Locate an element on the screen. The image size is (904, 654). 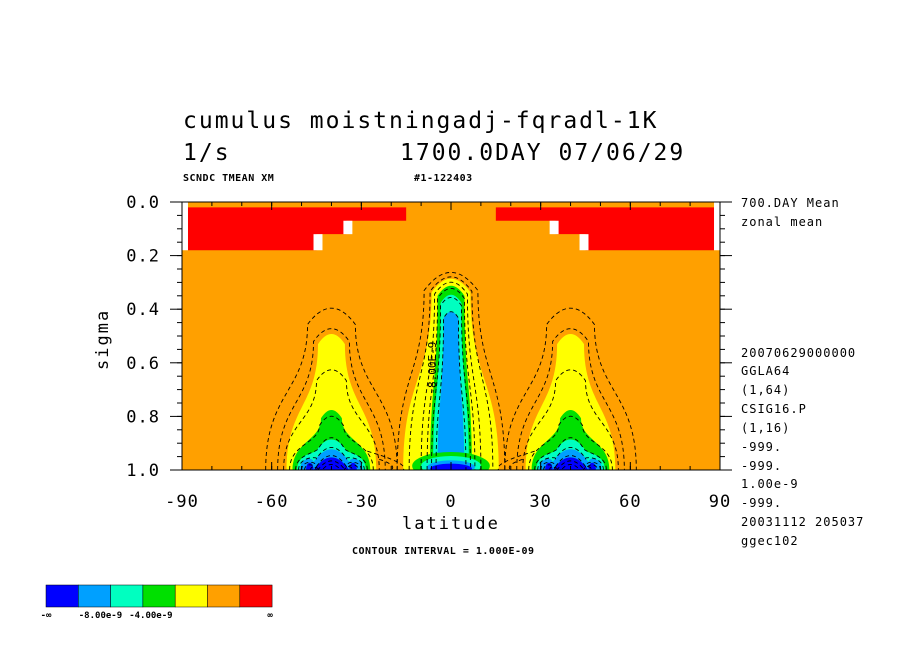
x-tick-label: 60 is located at coordinates (630, 502).